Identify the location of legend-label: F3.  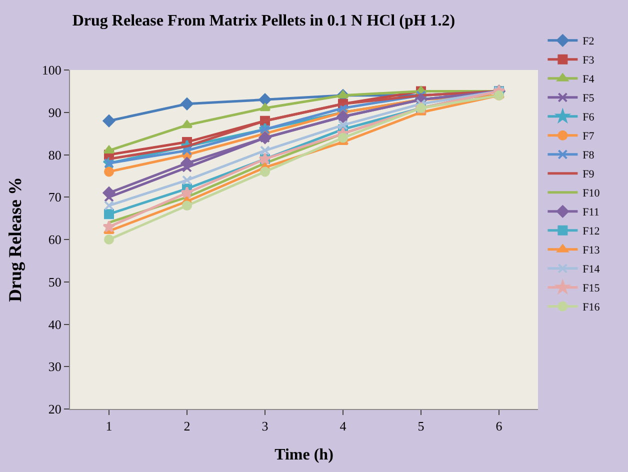
(588, 60).